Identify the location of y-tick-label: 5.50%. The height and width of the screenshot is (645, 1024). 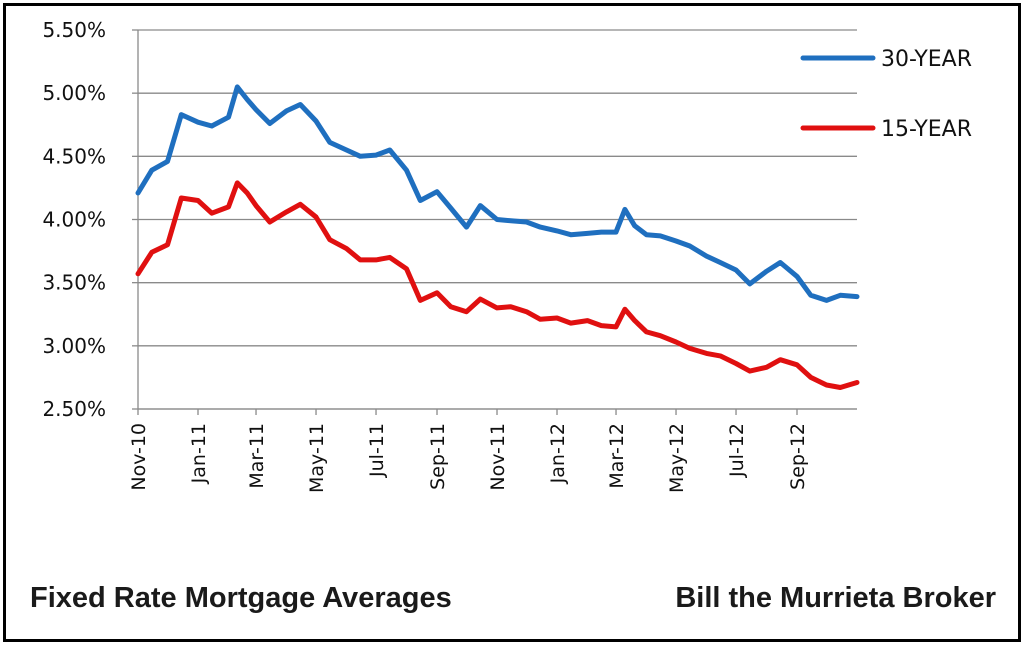
(74, 30).